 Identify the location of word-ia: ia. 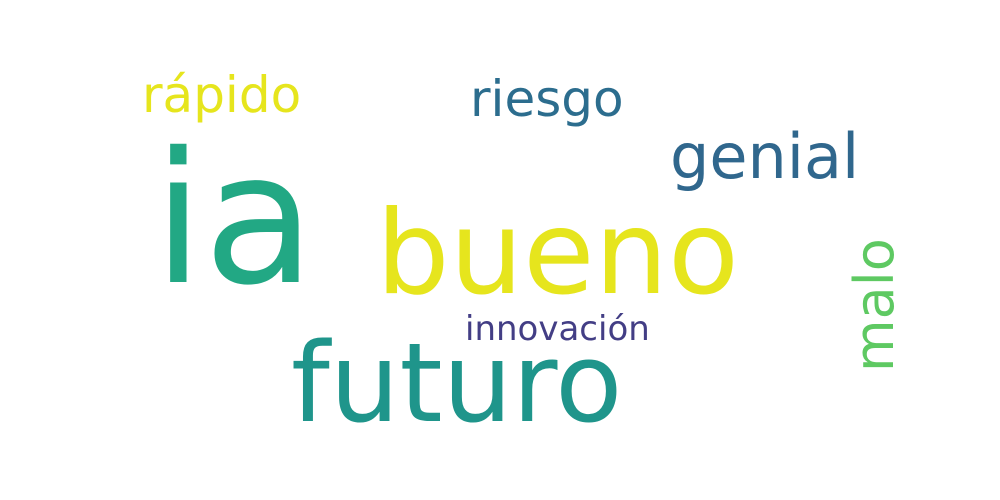
(234, 219).